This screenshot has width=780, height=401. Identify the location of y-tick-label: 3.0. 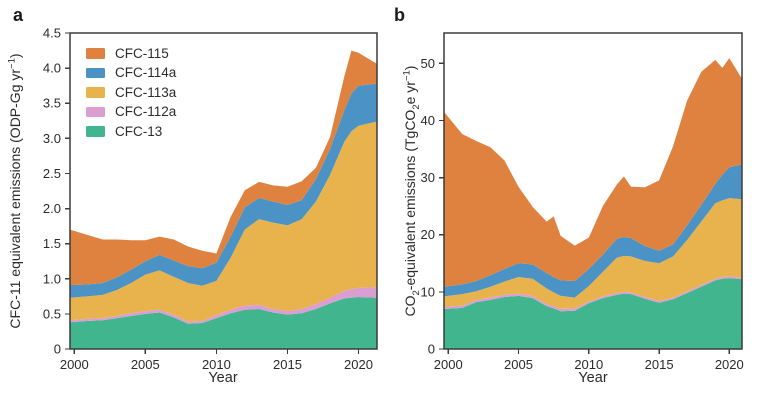
(52, 138).